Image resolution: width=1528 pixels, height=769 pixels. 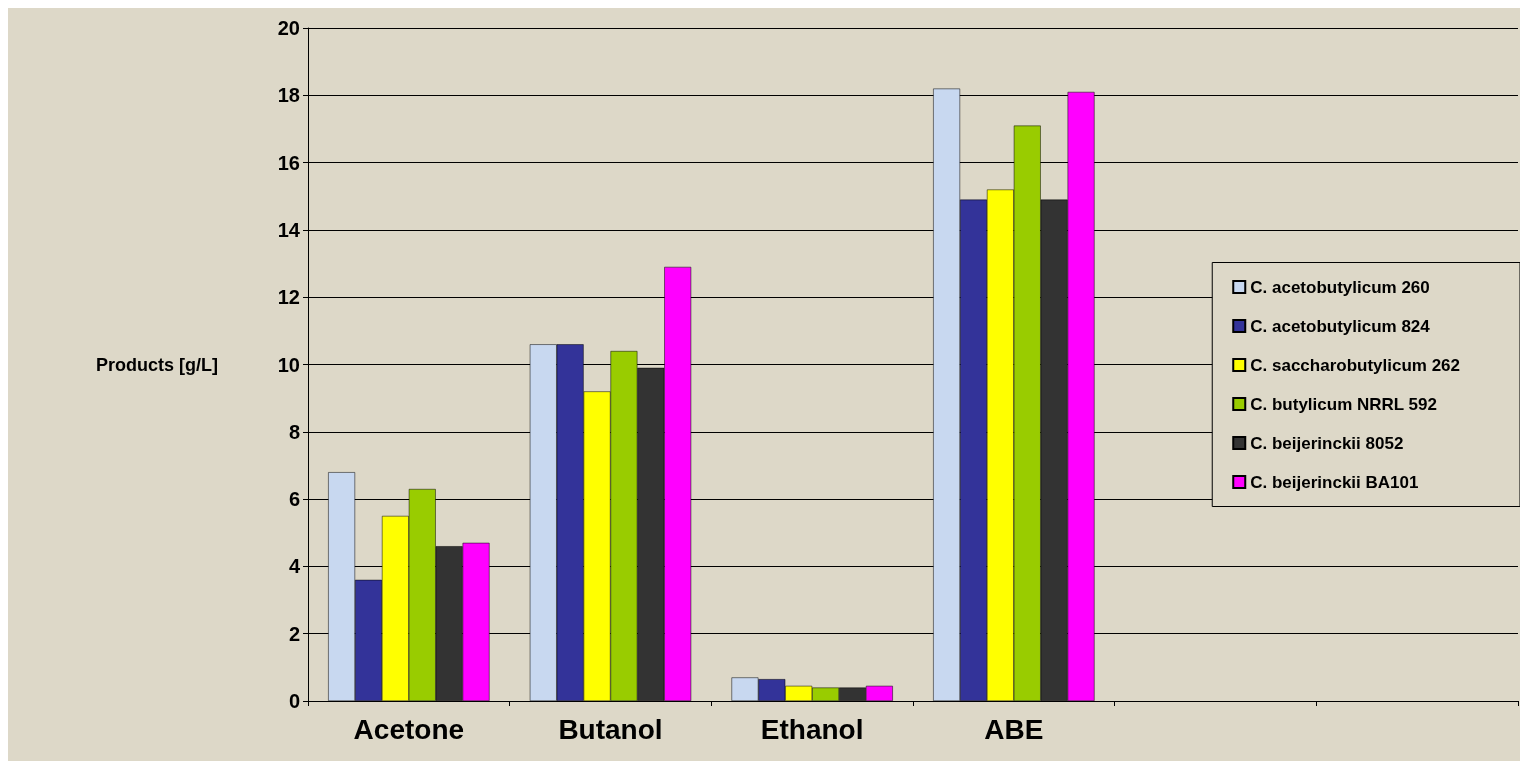 I want to click on y-axis-title: Products [g/L], so click(x=157, y=364).